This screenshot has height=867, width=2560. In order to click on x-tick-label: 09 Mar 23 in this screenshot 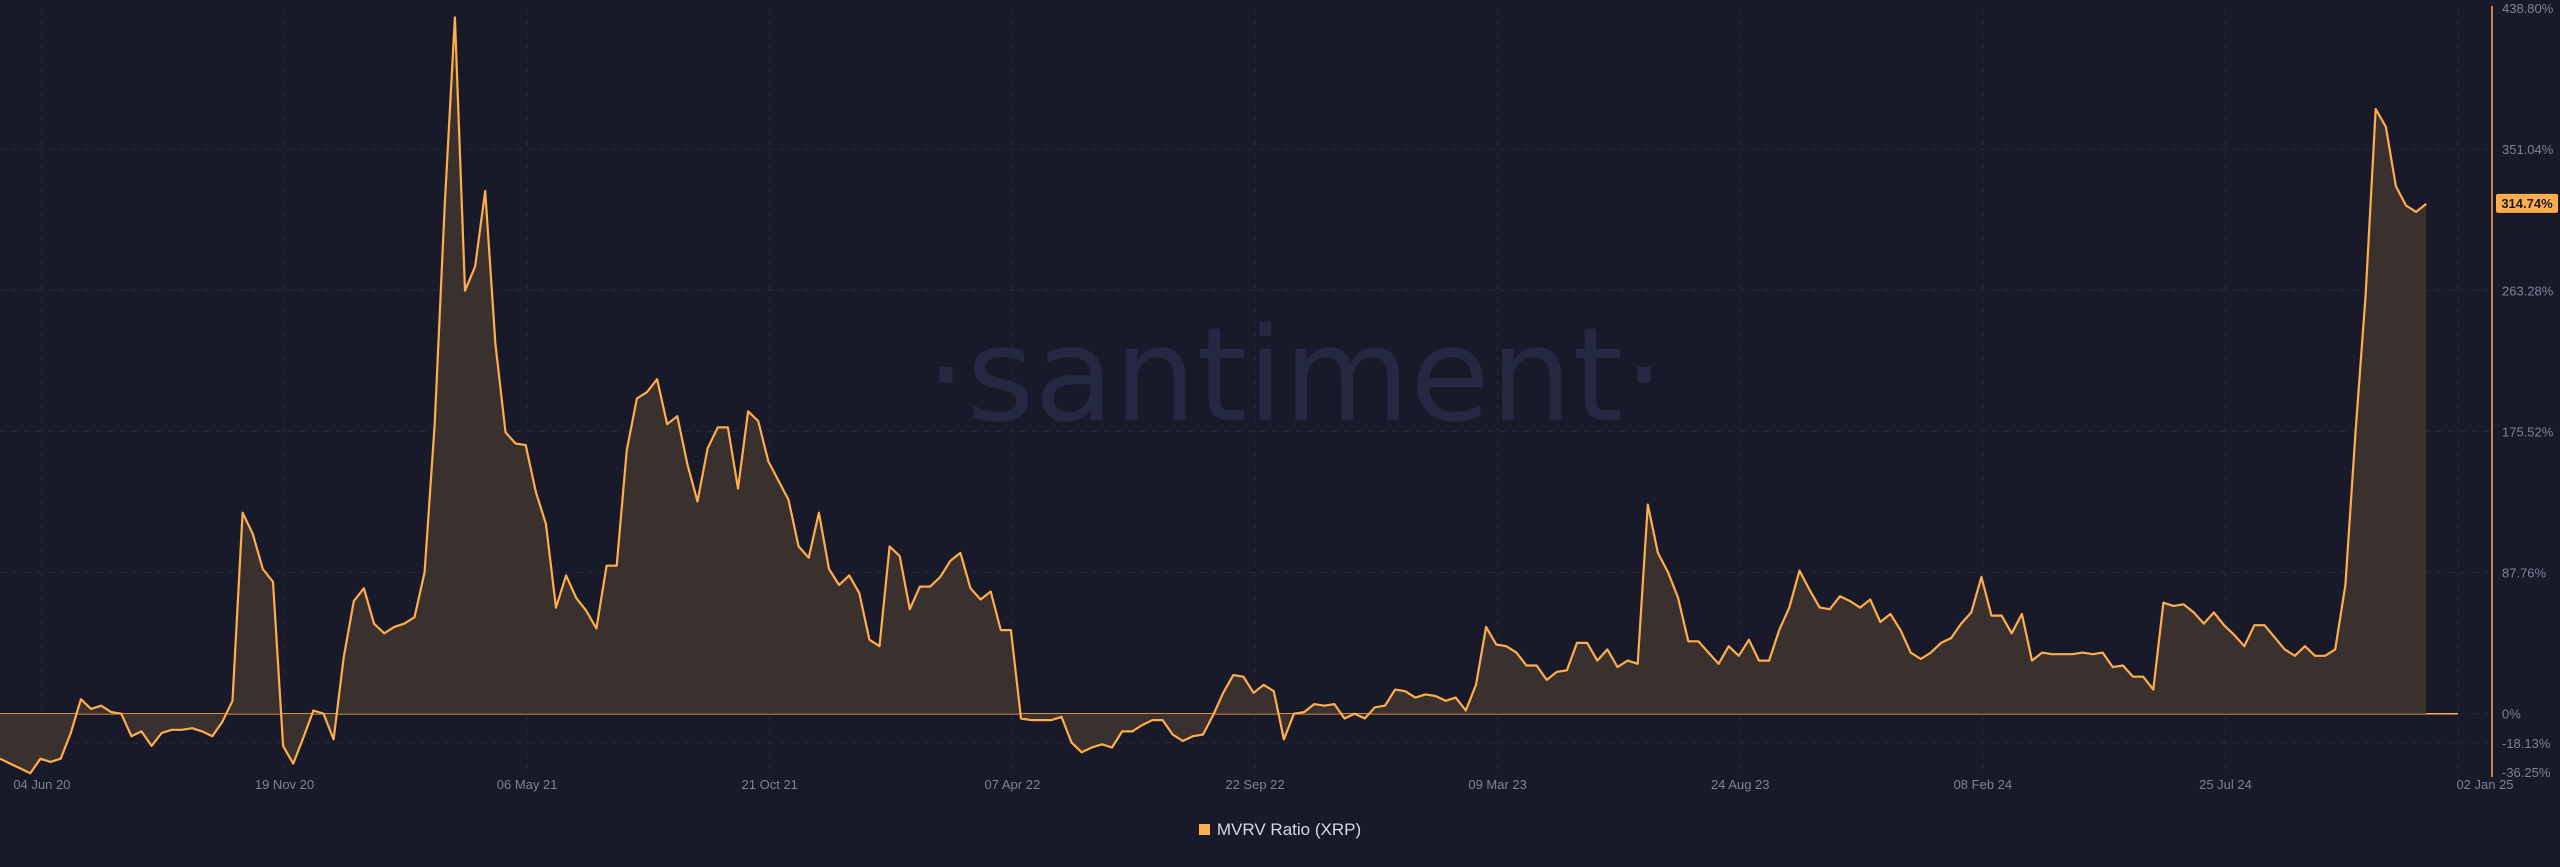, I will do `click(1497, 784)`.